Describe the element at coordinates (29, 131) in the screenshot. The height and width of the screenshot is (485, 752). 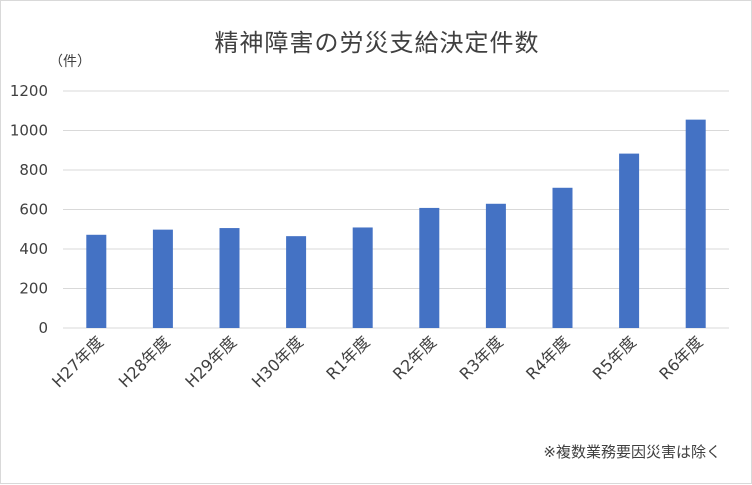
I see `y-tick-label: 1000` at that location.